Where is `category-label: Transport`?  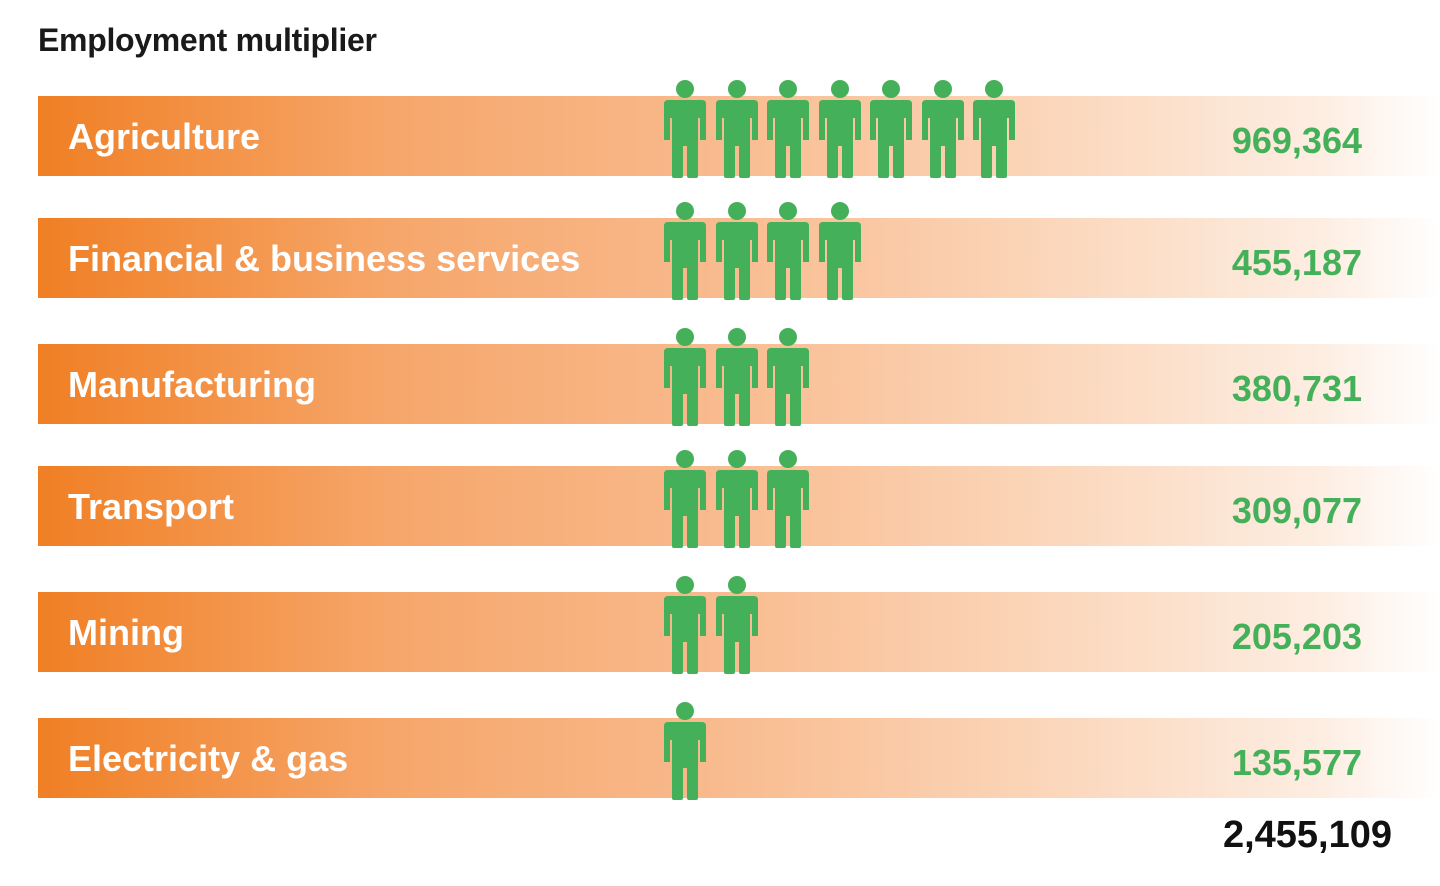
category-label: Transport is located at coordinates (151, 506).